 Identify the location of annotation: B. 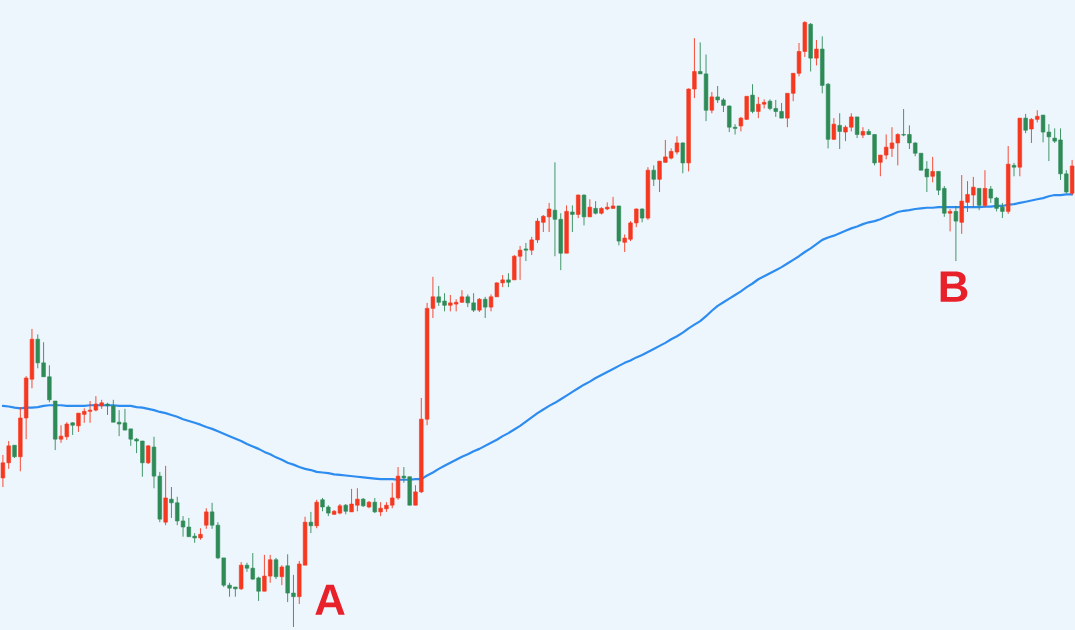
(954, 286).